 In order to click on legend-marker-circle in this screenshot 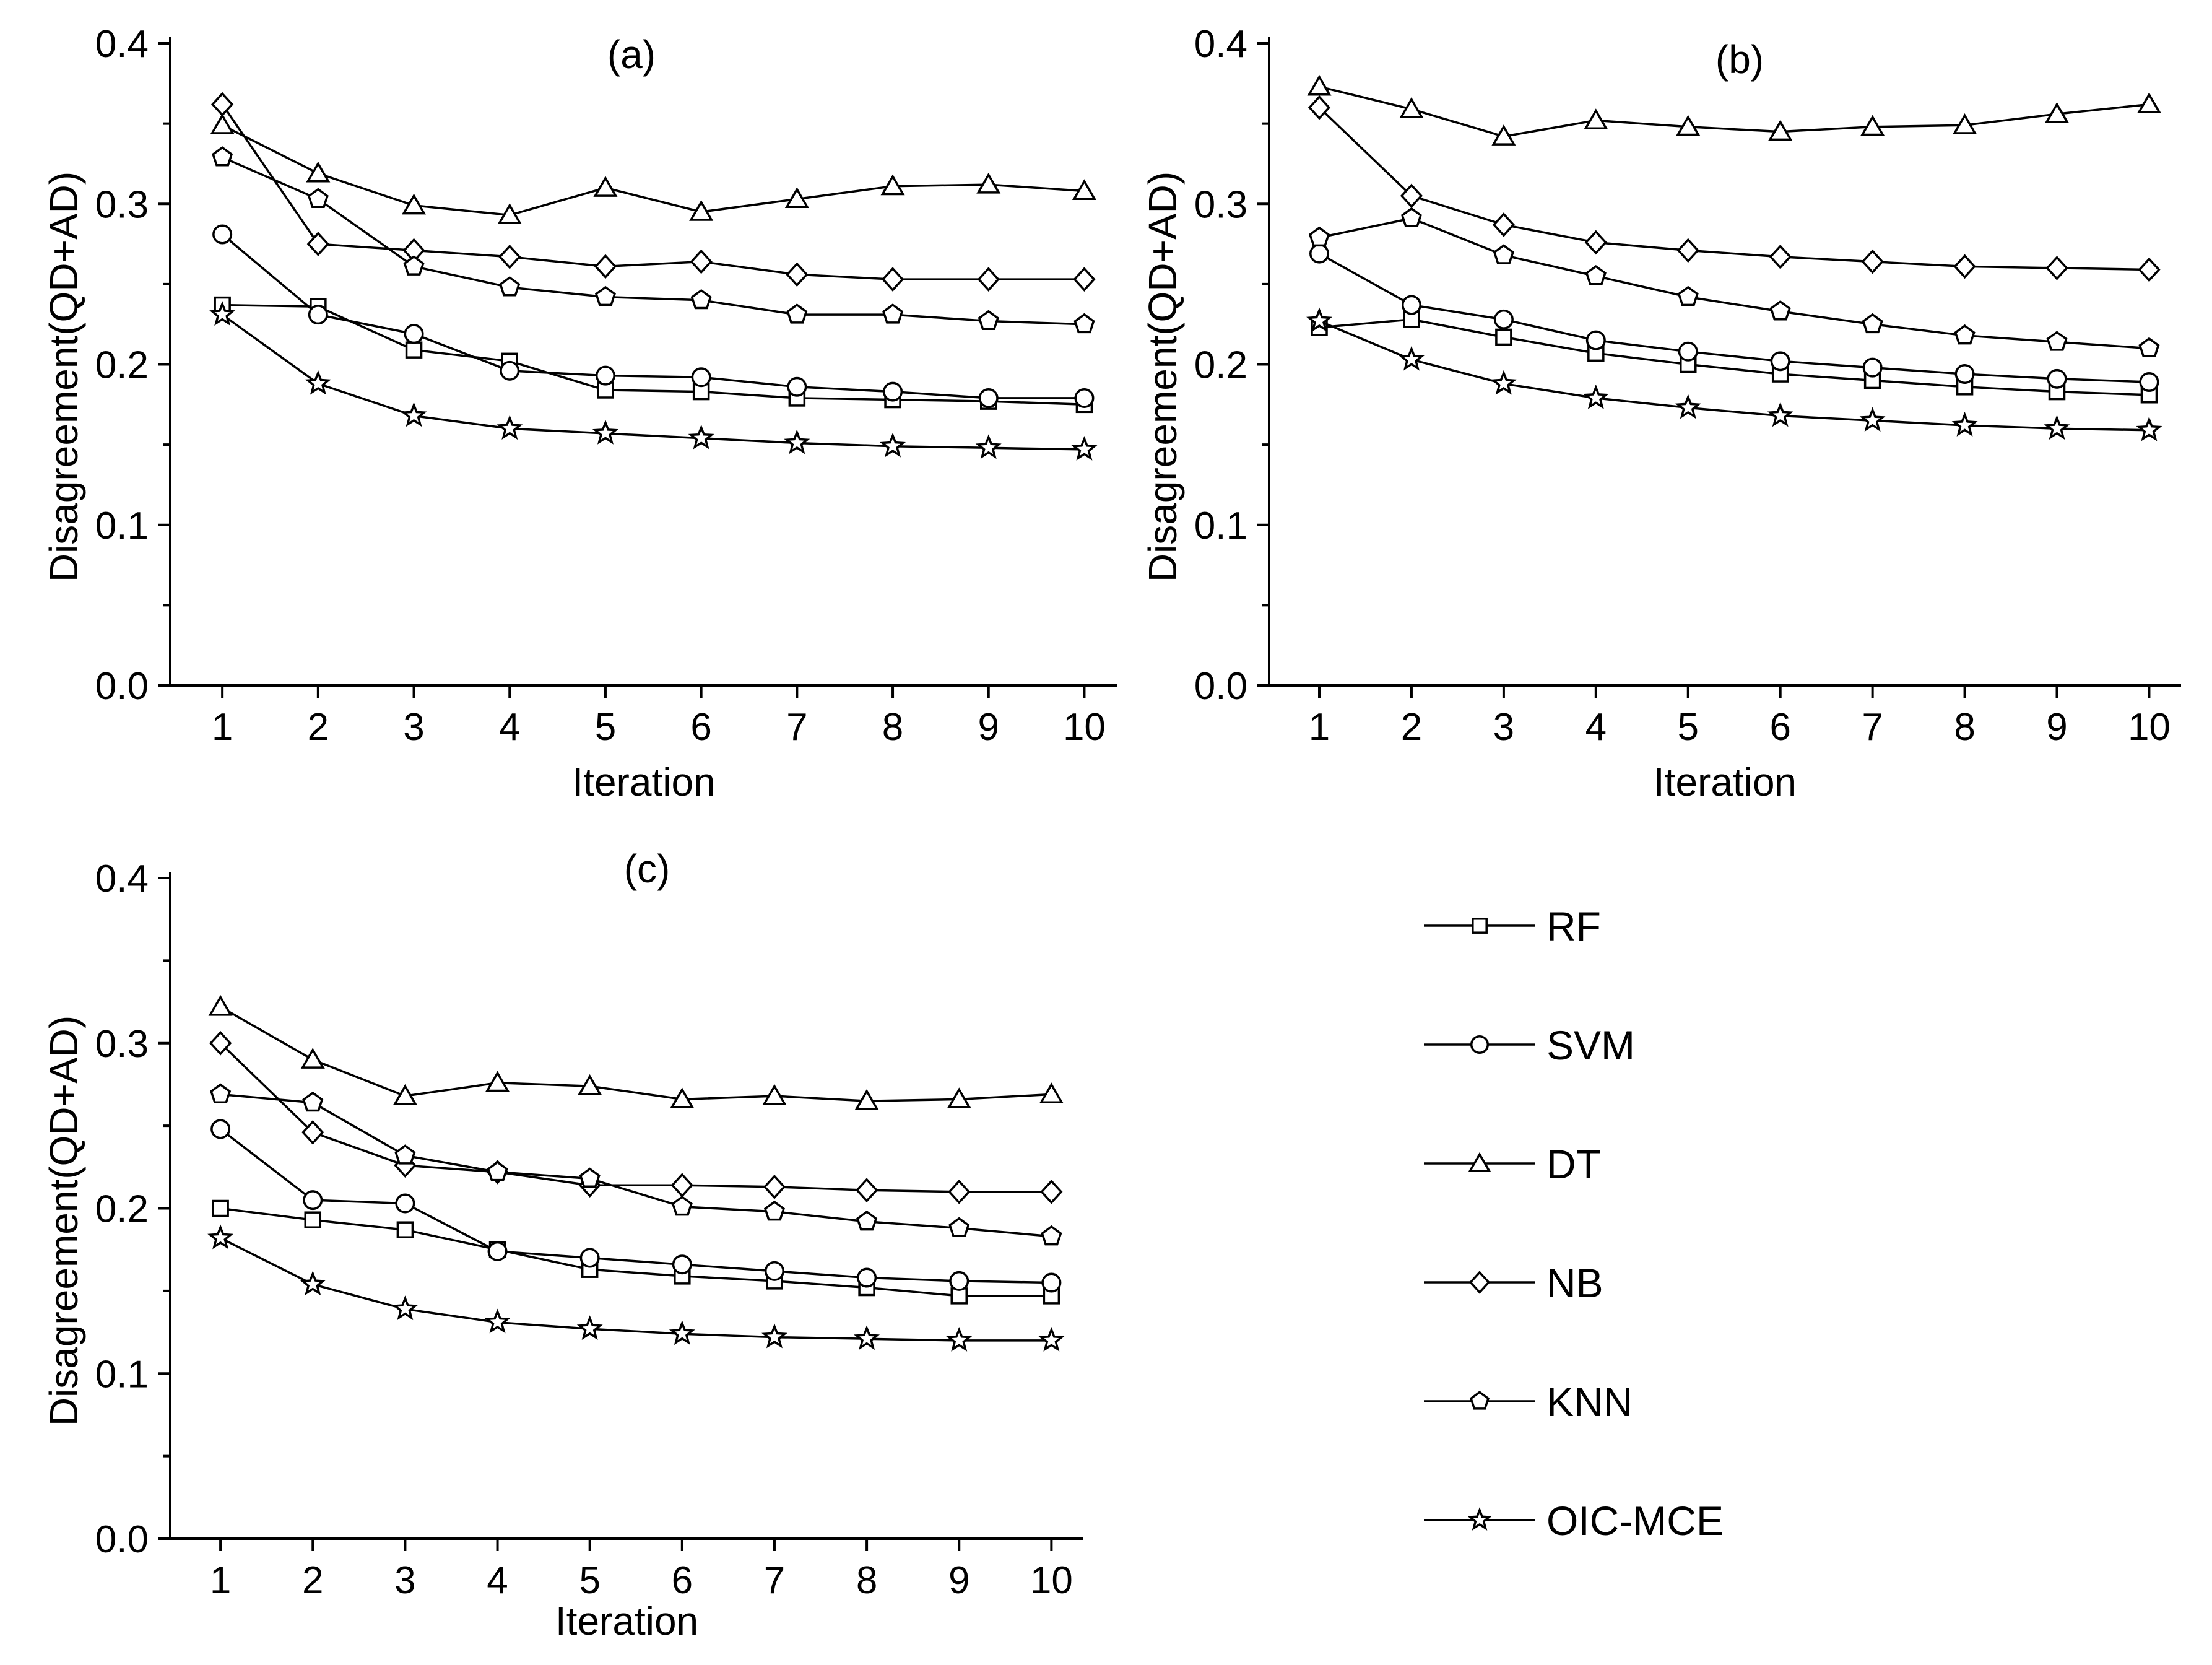, I will do `click(1480, 1044)`.